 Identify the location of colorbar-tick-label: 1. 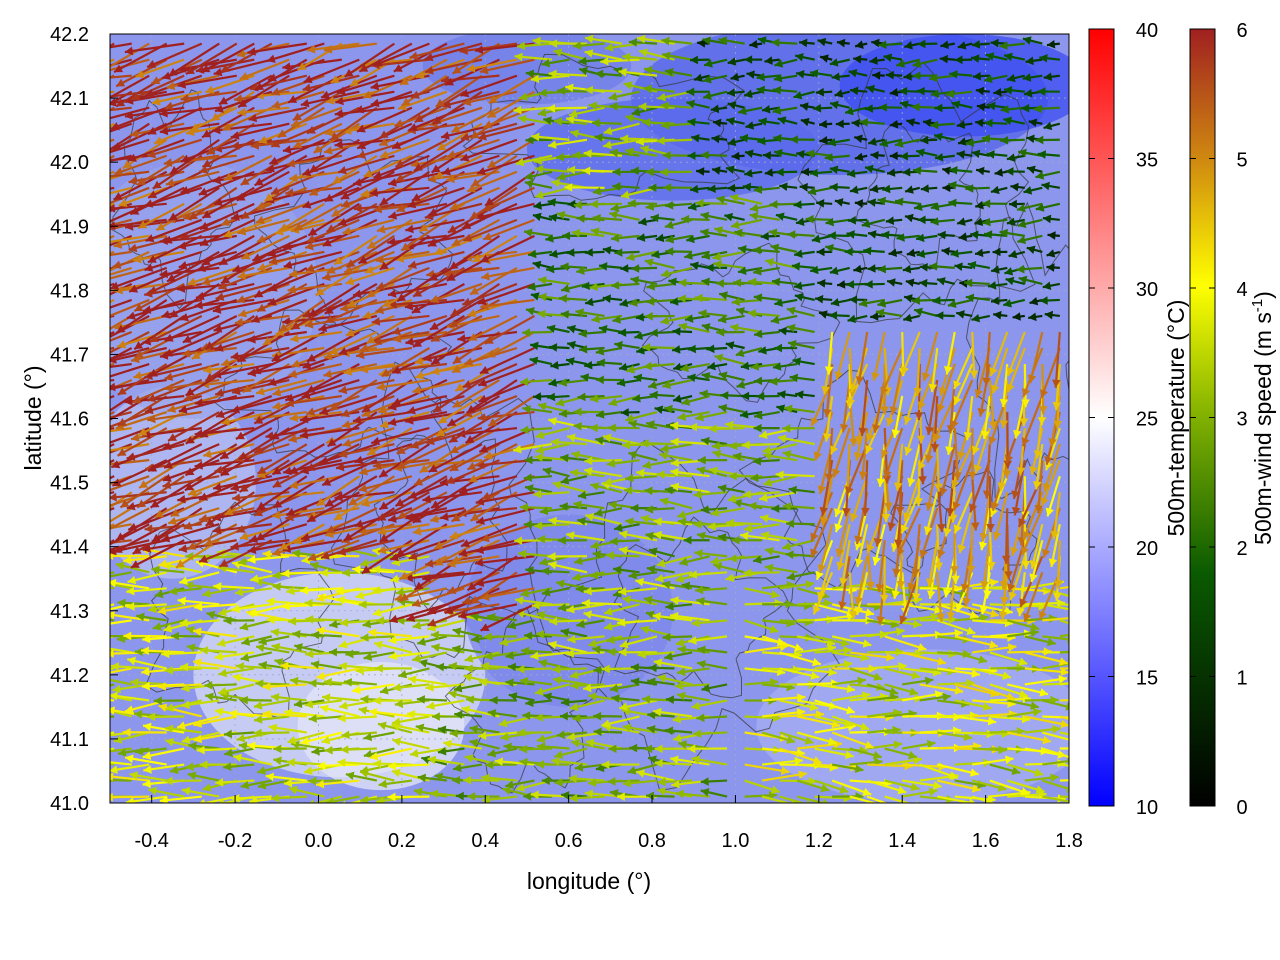
(1241, 679).